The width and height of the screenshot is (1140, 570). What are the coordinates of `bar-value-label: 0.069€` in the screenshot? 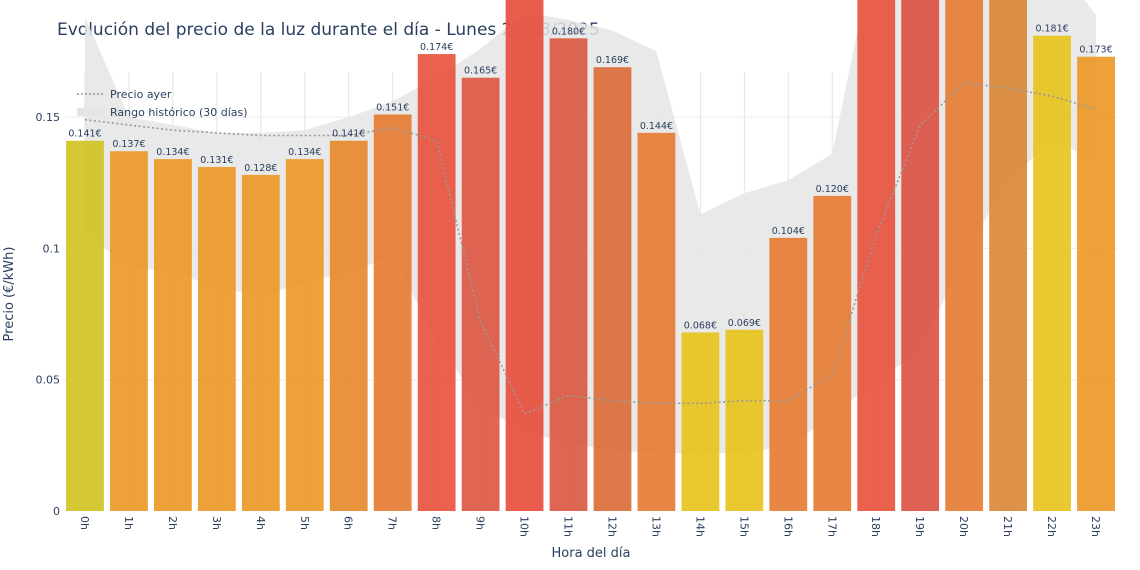 It's located at (744, 323).